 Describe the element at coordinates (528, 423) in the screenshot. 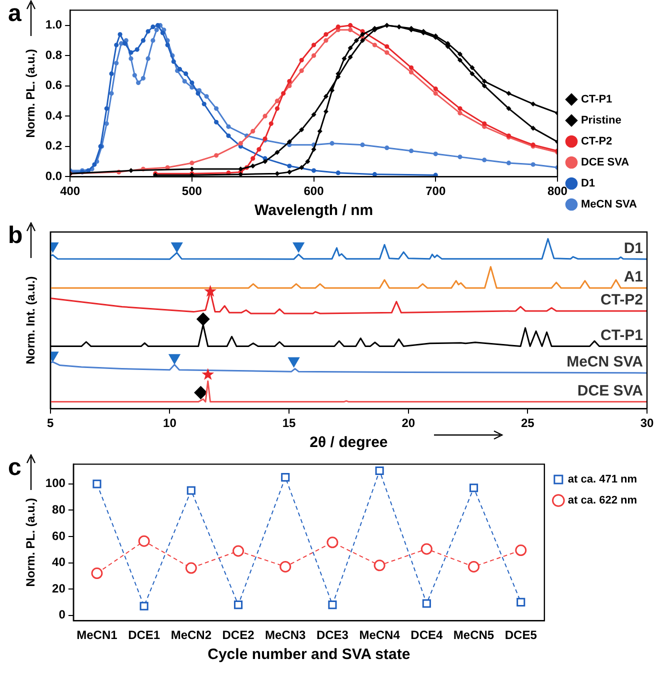

I see `x-tick-label: 25` at that location.